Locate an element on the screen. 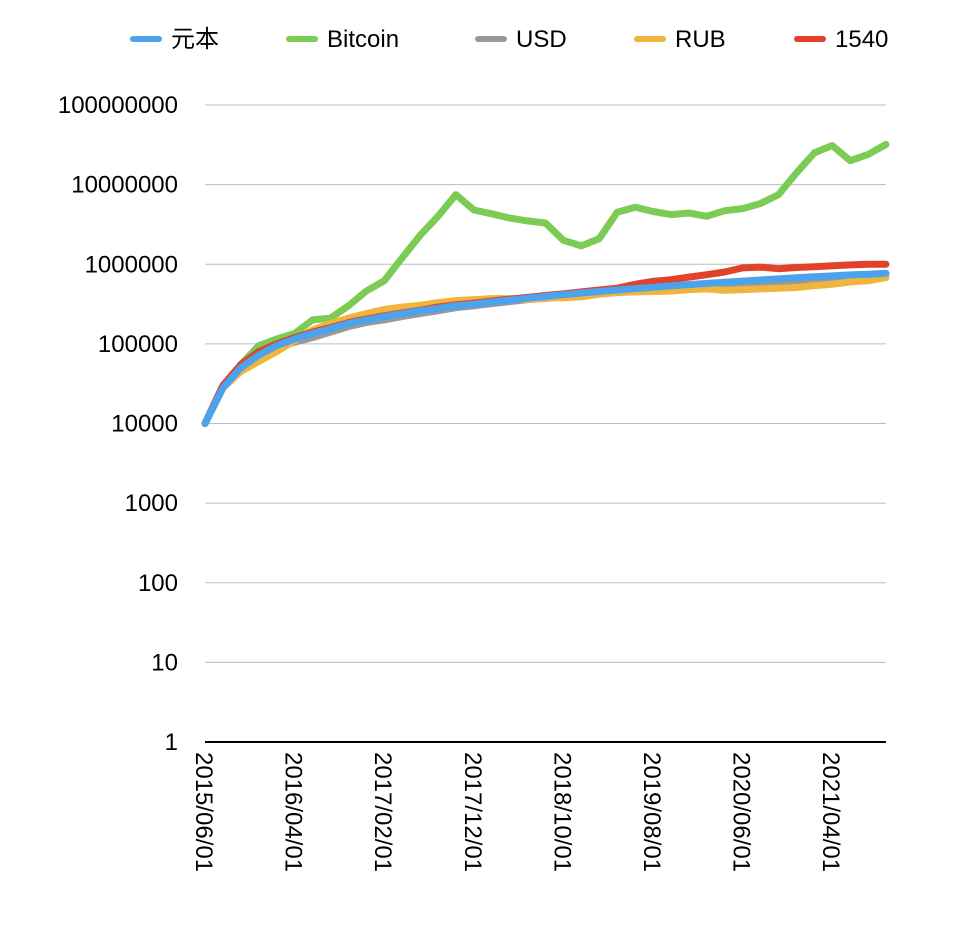  x-tick-label-text: 2021/04/01 is located at coordinates (830, 812).